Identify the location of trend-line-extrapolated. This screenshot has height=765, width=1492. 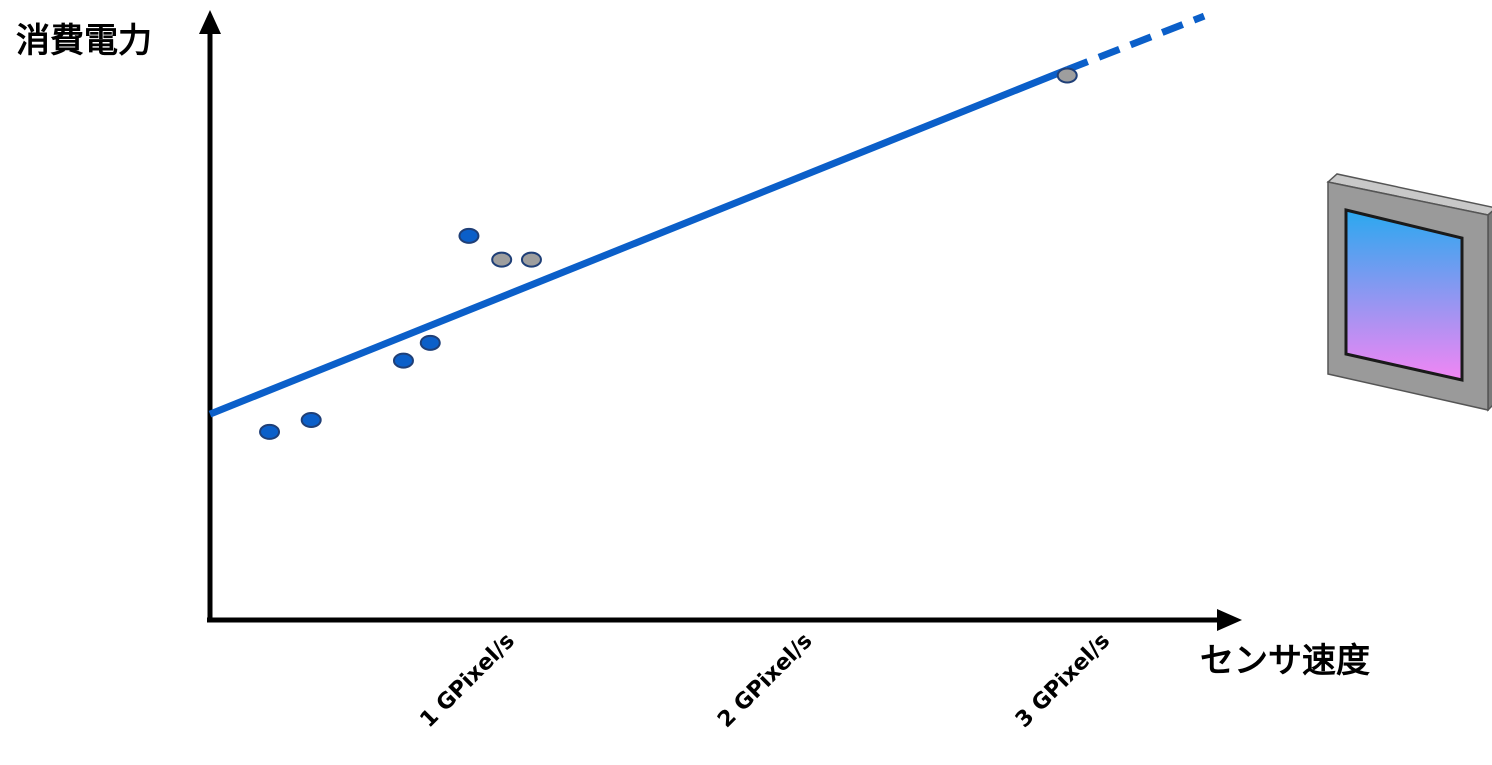
(1135, 42).